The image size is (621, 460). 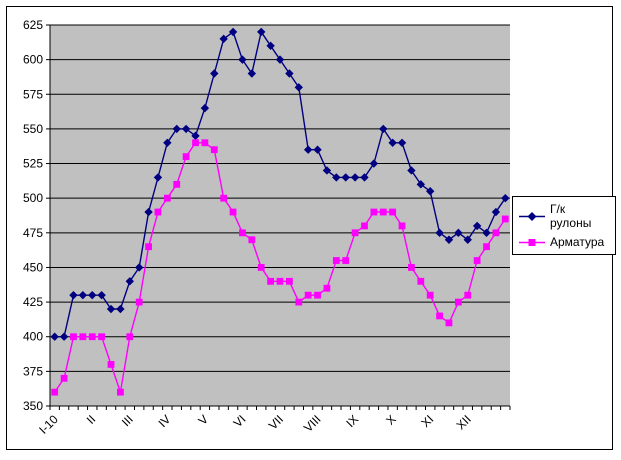 What do you see at coordinates (33, 60) in the screenshot?
I see `svg-text: 600` at bounding box center [33, 60].